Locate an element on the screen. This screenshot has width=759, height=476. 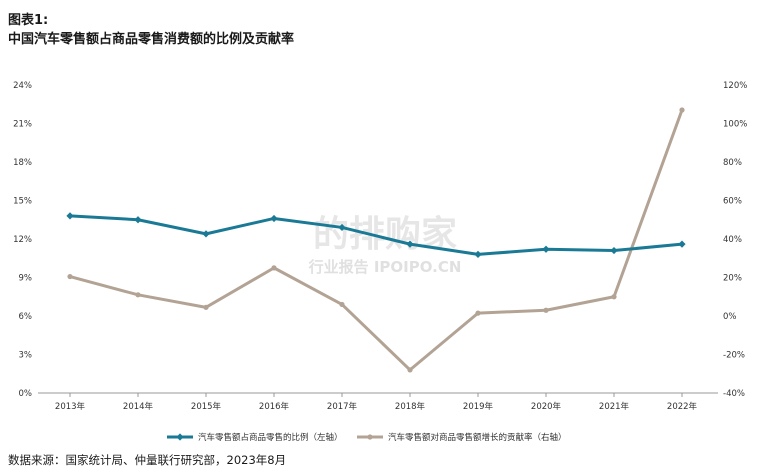
x-tick-label: 2015年 is located at coordinates (206, 406).